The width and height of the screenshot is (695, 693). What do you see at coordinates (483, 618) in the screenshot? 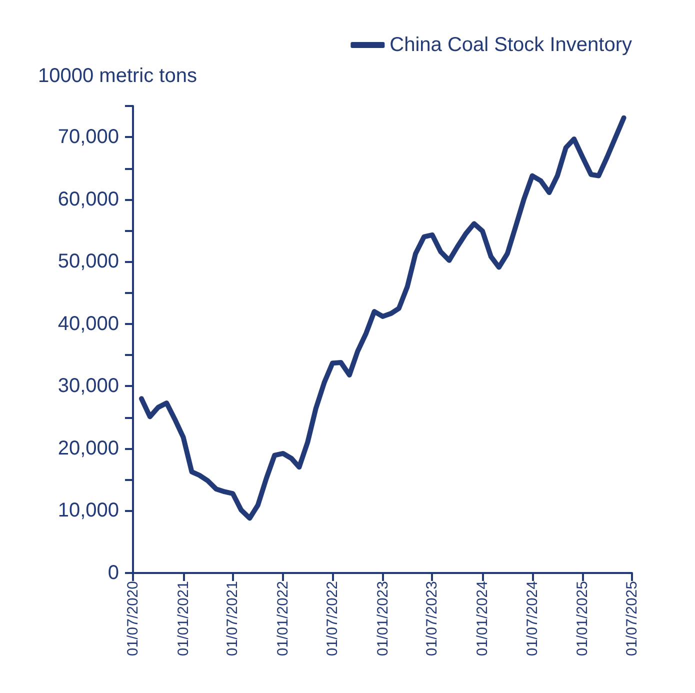
I see `x-tick-label: 01/01/2024` at bounding box center [483, 618].